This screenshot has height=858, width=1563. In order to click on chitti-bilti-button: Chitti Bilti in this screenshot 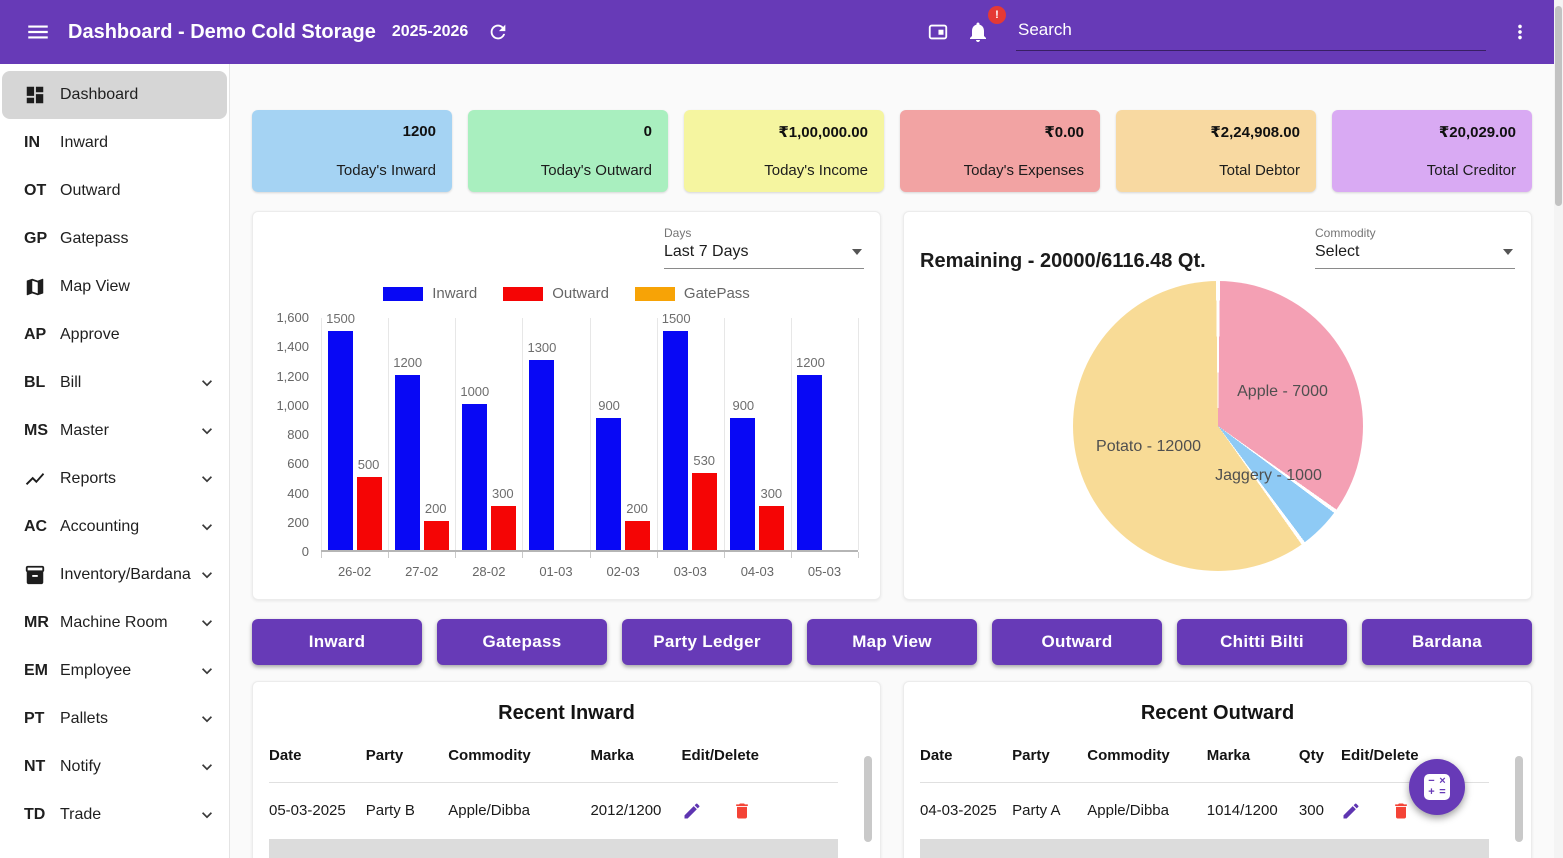, I will do `click(1262, 642)`.